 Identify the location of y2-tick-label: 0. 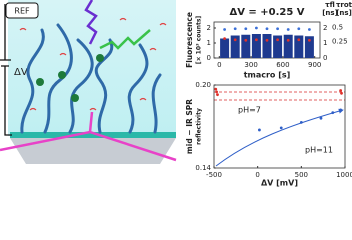
(325, 58).